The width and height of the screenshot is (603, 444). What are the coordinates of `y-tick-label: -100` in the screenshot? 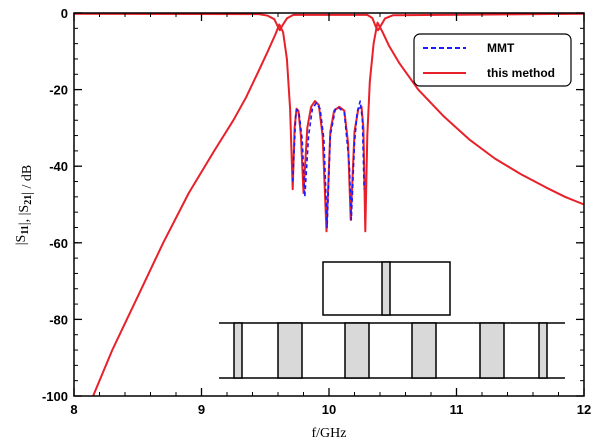 It's located at (55, 396).